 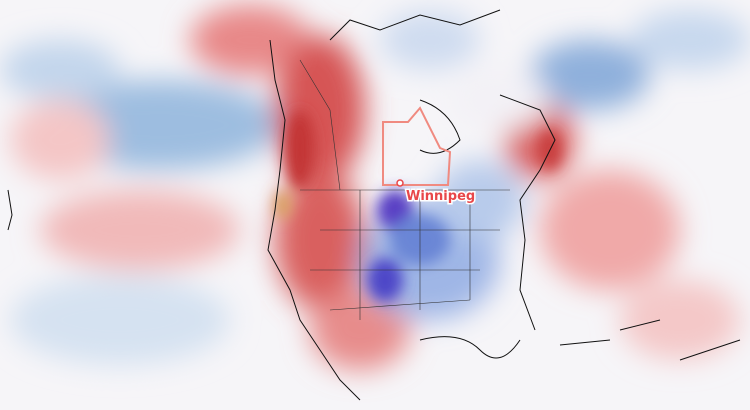 What do you see at coordinates (400, 183) in the screenshot?
I see `city-marker` at bounding box center [400, 183].